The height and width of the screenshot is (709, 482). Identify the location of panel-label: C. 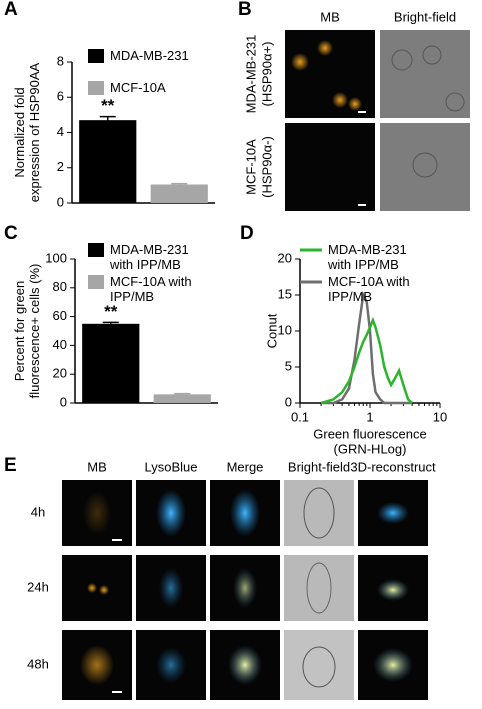
(11, 233).